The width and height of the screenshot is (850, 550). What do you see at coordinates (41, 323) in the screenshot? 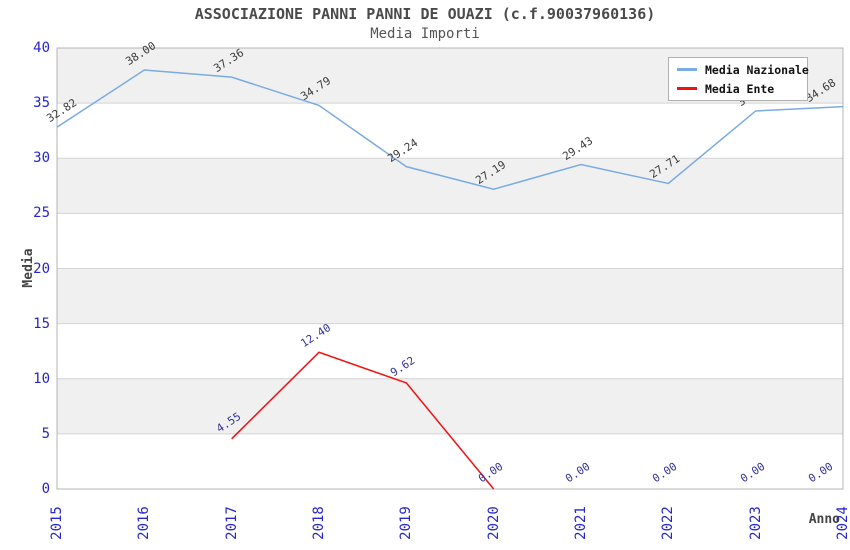
I see `y-tick-label: 15` at bounding box center [41, 323].